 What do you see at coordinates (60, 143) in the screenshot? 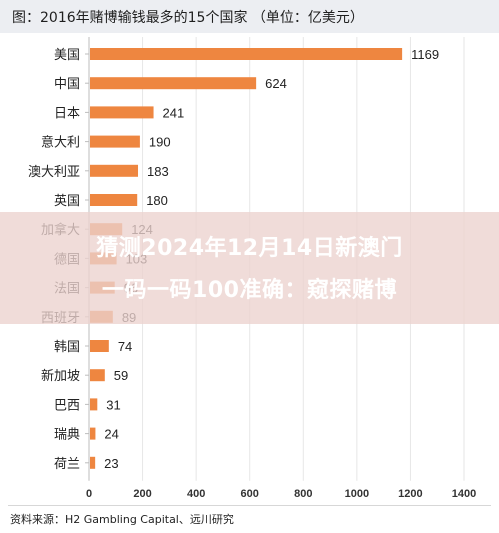
I see `category-label: 意大利` at bounding box center [60, 143].